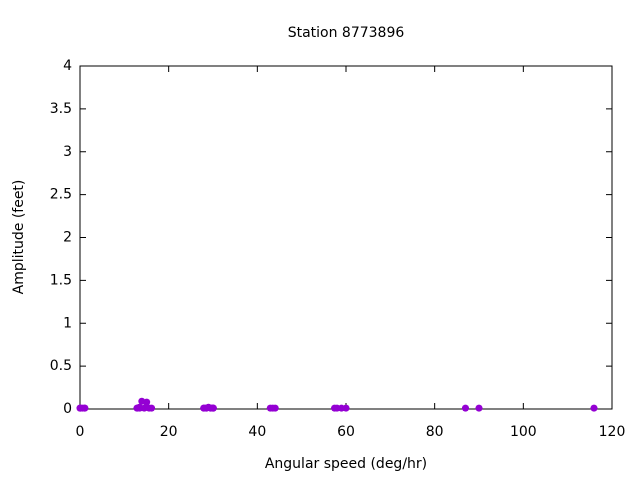  Describe the element at coordinates (61, 366) in the screenshot. I see `y-tick-label: 0.5` at that location.